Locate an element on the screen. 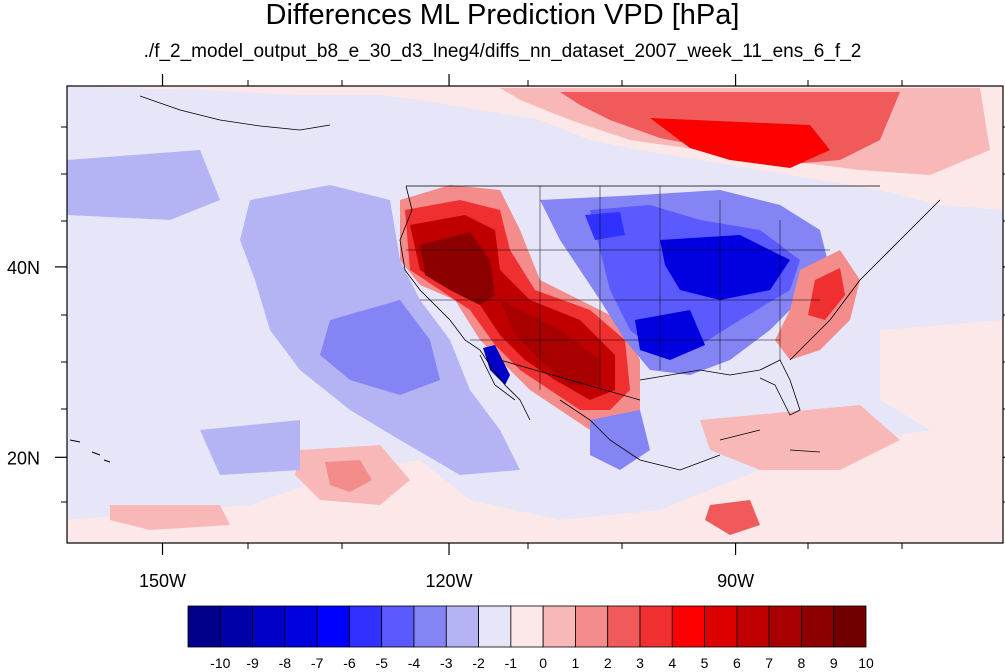 Image resolution: width=1005 pixels, height=672 pixels. colorbar-label: 7 is located at coordinates (769, 663).